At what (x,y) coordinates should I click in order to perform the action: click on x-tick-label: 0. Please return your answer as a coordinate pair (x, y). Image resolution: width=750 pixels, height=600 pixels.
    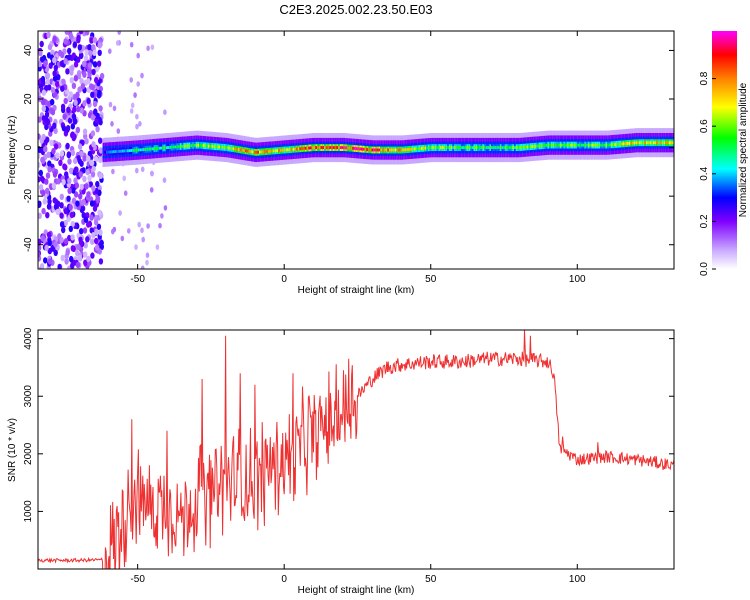
    Looking at the image, I should click on (284, 579).